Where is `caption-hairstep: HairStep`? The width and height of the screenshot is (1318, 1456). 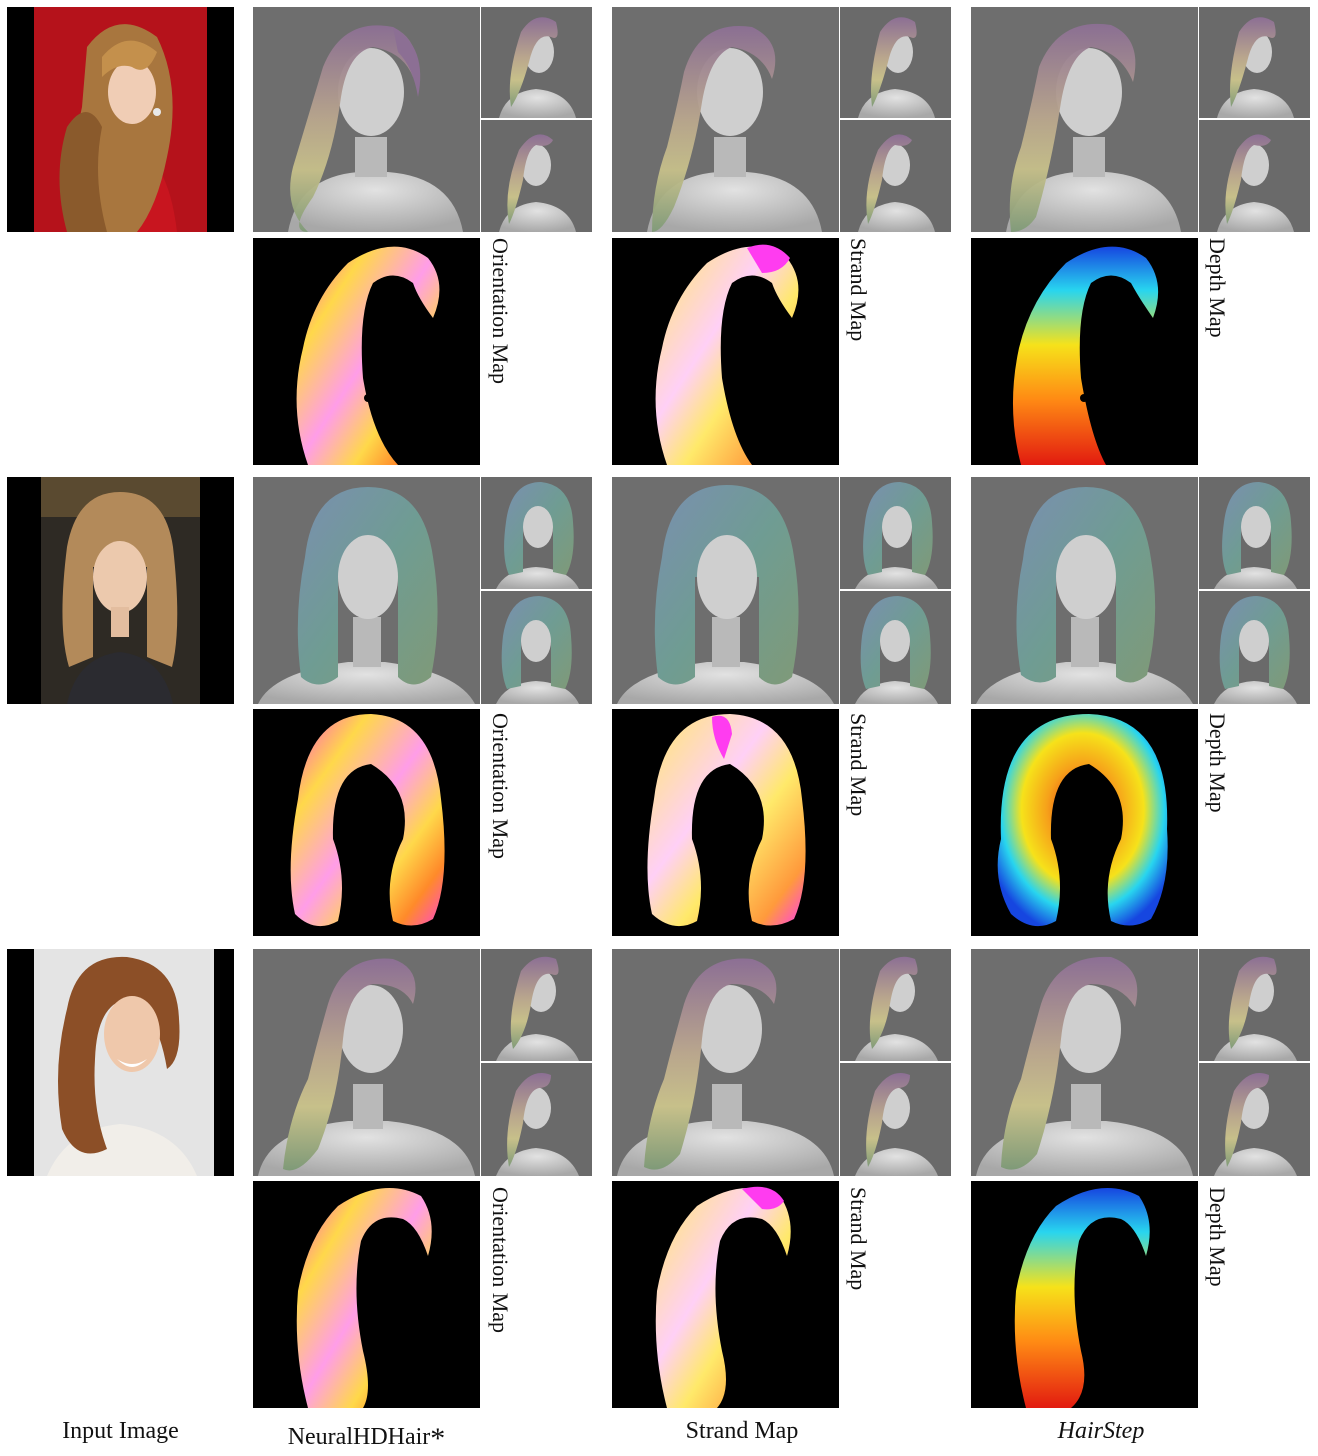
caption-hairstep: HairStep is located at coordinates (1101, 1431).